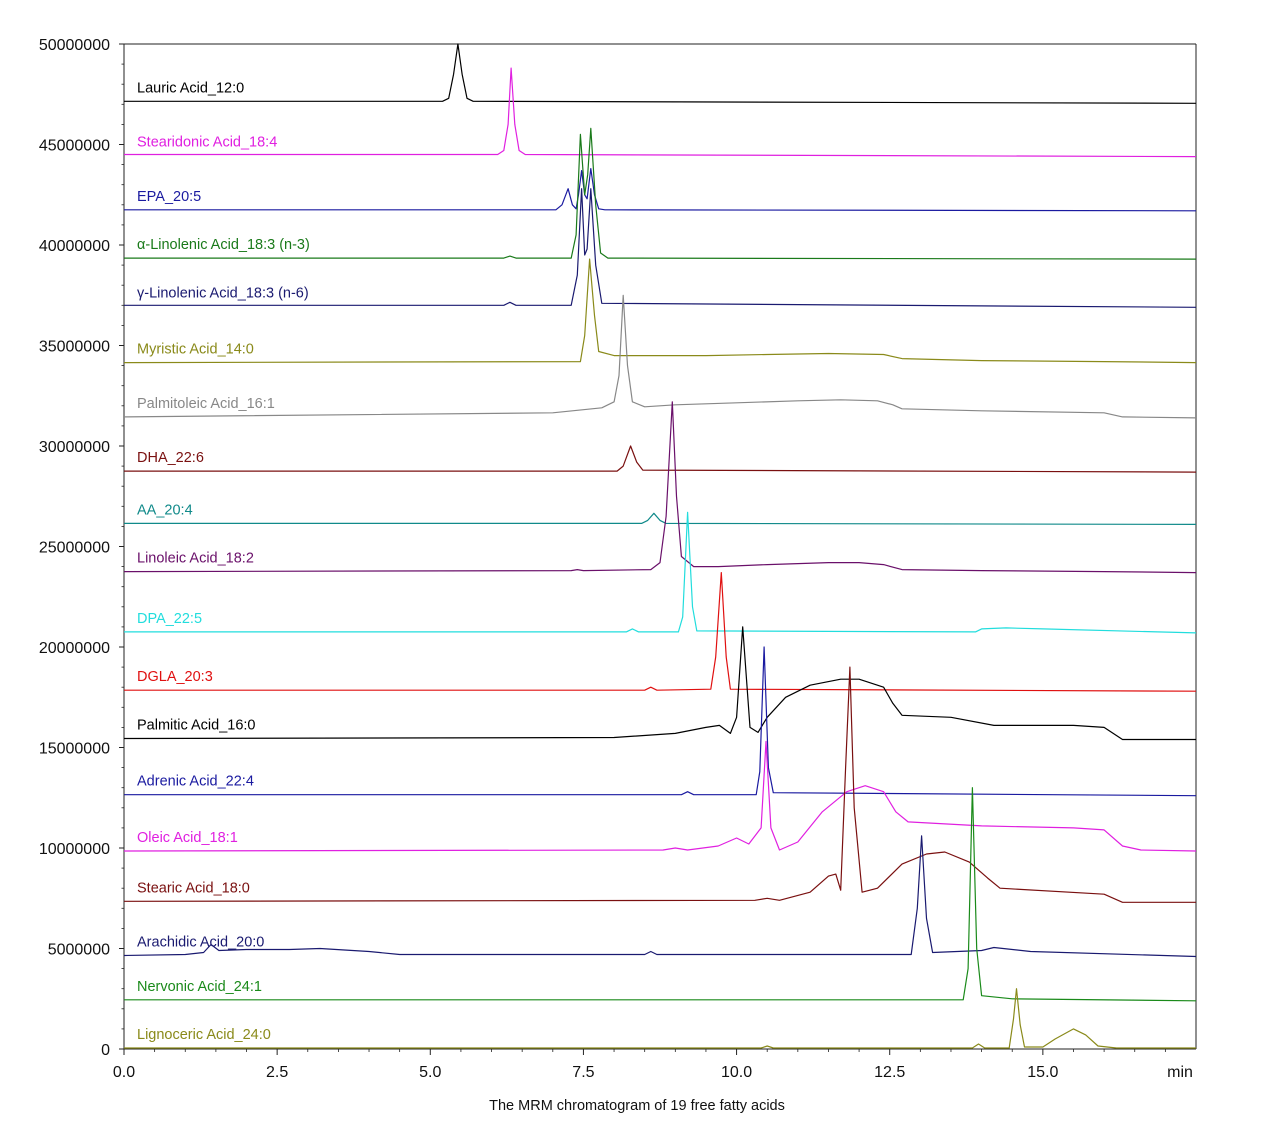  I want to click on series-label: EPA_20:5, so click(169, 197).